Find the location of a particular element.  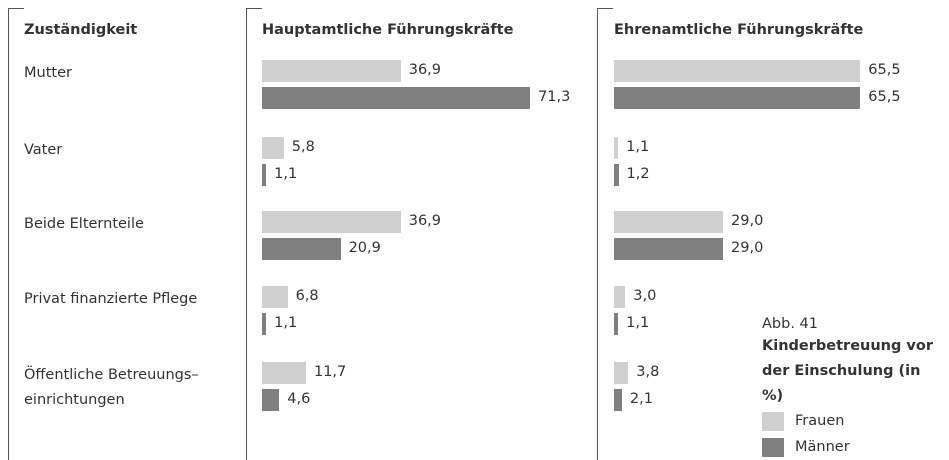

legend-label: Frauen is located at coordinates (820, 421).